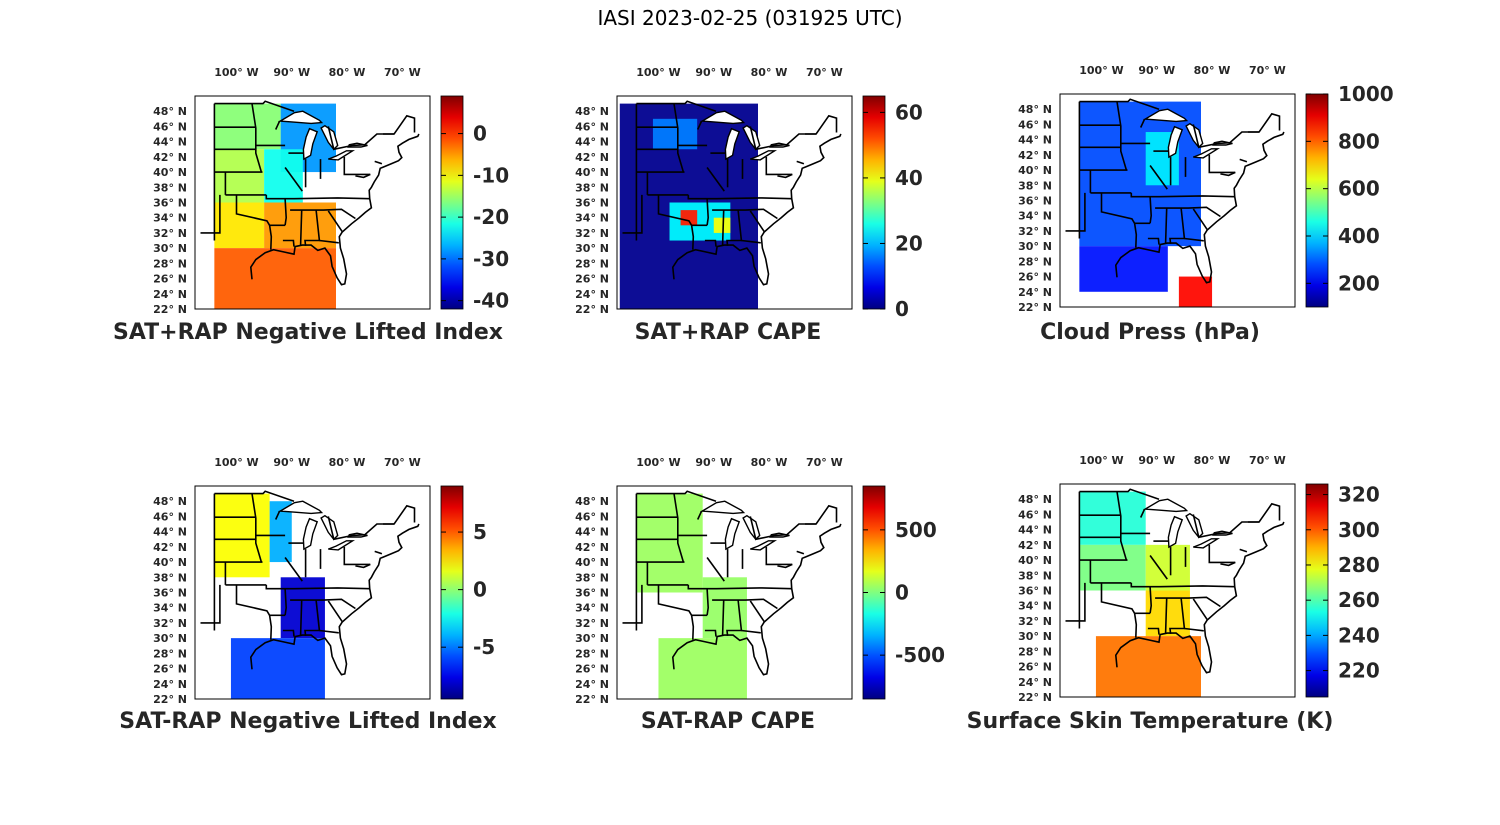 This screenshot has width=1500, height=825. Describe the element at coordinates (1035, 621) in the screenshot. I see `latitude-tick-label: 32° N` at that location.